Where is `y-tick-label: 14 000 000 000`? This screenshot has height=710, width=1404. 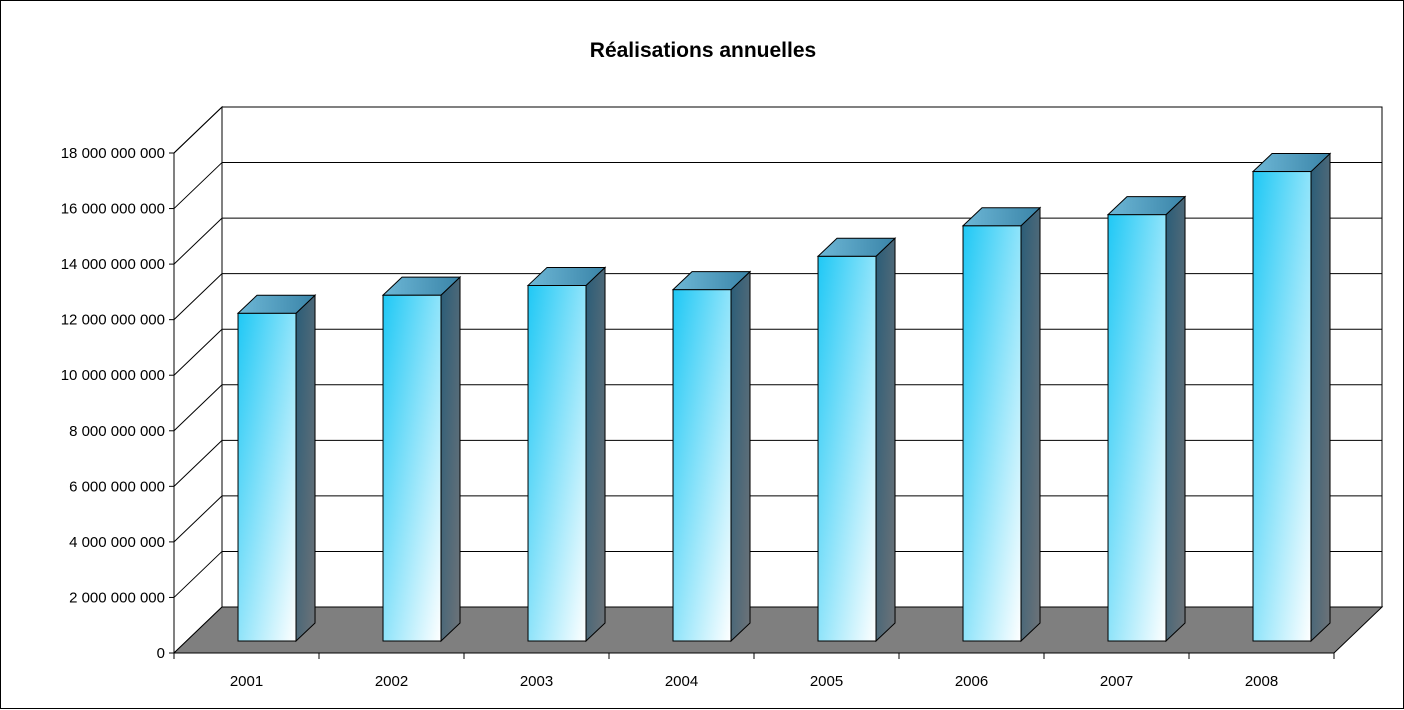
y-tick-label: 14 000 000 000 is located at coordinates (113, 264).